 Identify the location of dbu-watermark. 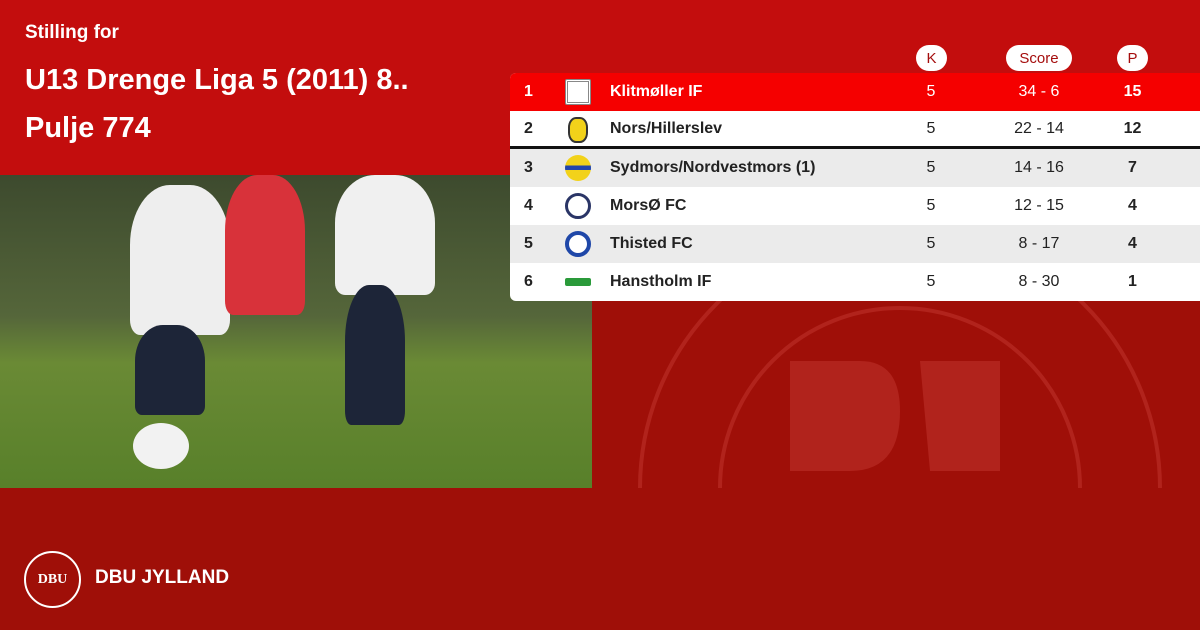
(900, 394).